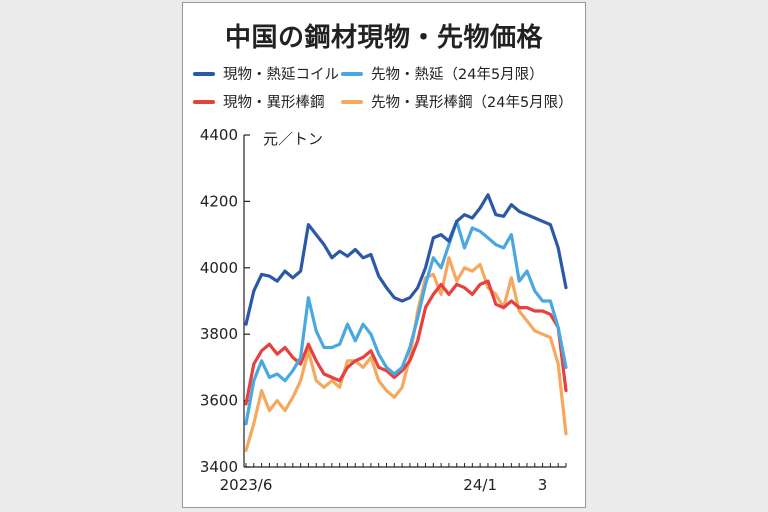  What do you see at coordinates (274, 103) in the screenshot?
I see `legend-label-rebar-spot: 現物・異形棒鋼` at bounding box center [274, 103].